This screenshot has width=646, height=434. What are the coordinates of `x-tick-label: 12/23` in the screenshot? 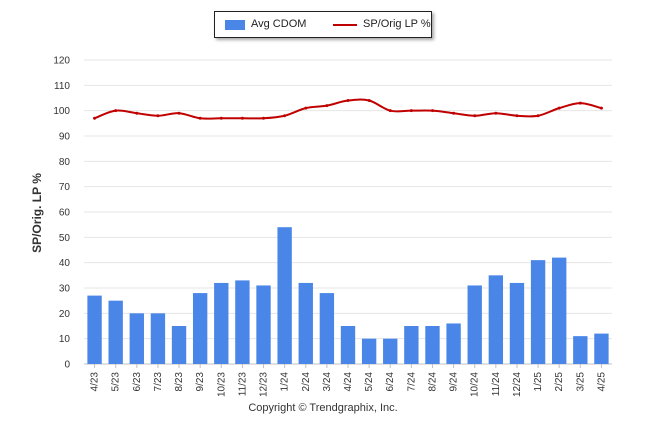 It's located at (264, 384).